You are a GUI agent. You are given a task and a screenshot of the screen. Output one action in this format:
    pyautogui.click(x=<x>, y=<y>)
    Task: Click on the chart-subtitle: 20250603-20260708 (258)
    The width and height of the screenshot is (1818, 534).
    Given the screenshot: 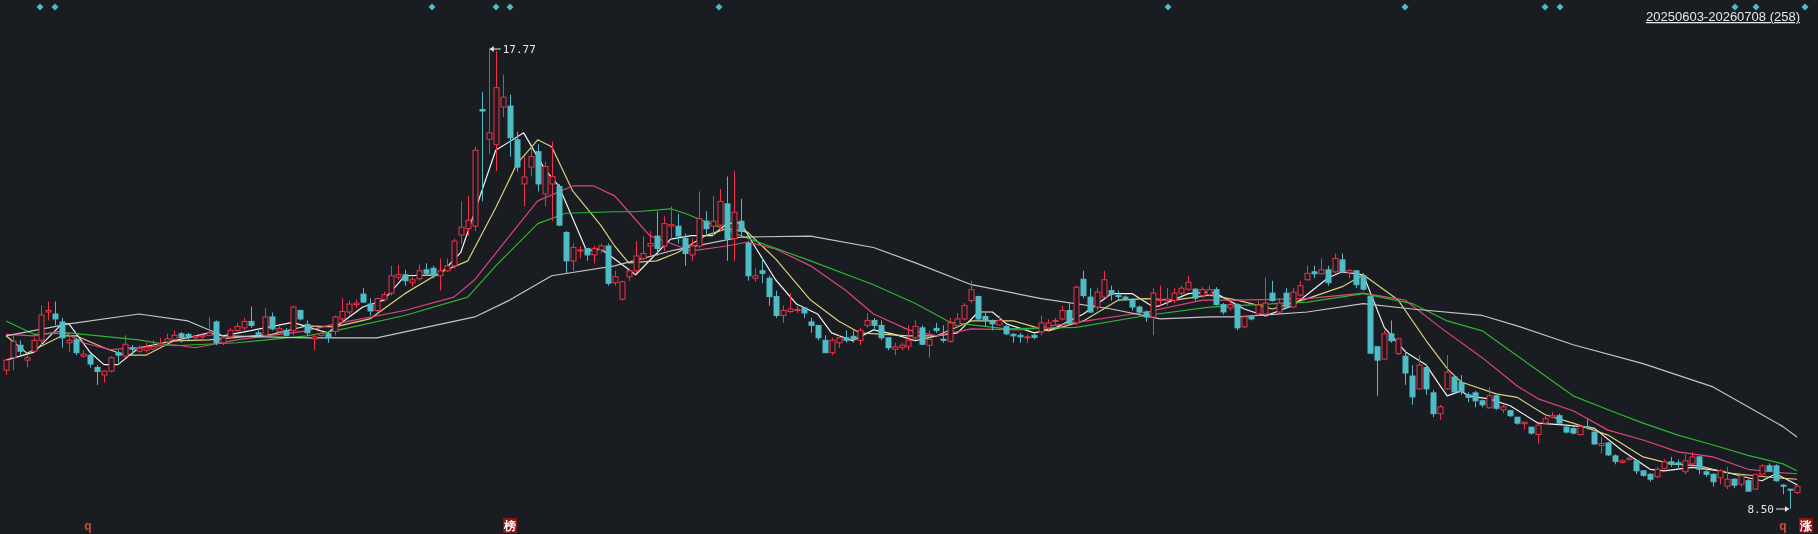 What is the action you would take?
    pyautogui.click(x=1723, y=16)
    